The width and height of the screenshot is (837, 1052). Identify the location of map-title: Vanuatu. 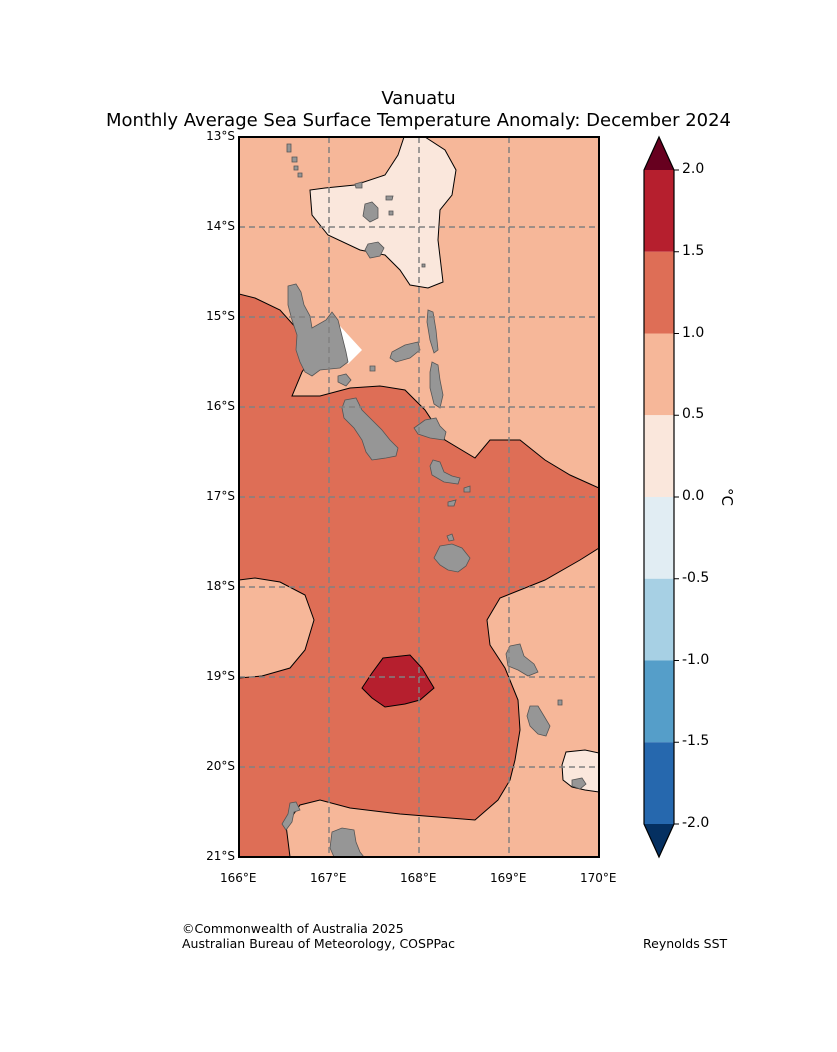
(418, 98).